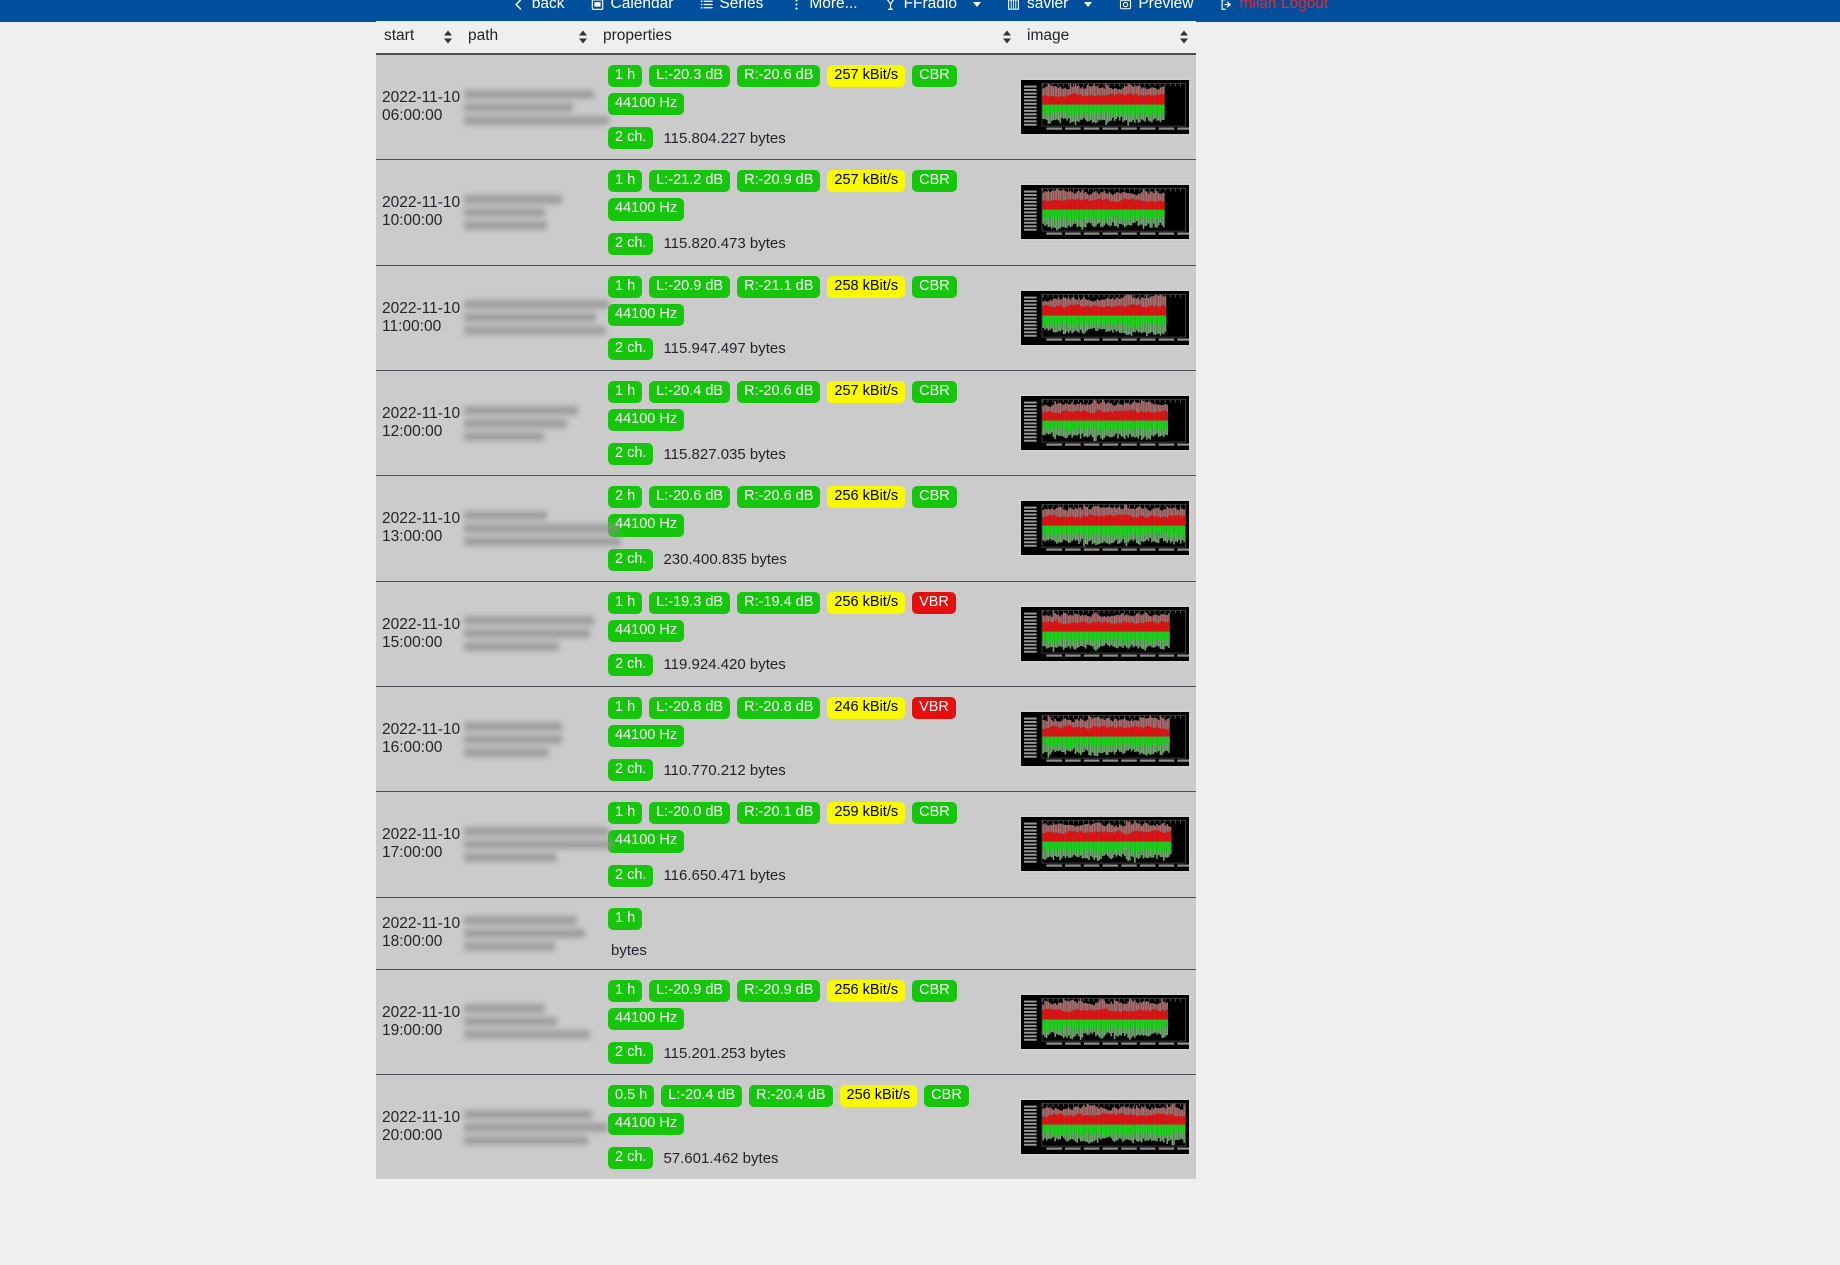  I want to click on properties-badge-list: 1 h bytes, so click(809, 933).